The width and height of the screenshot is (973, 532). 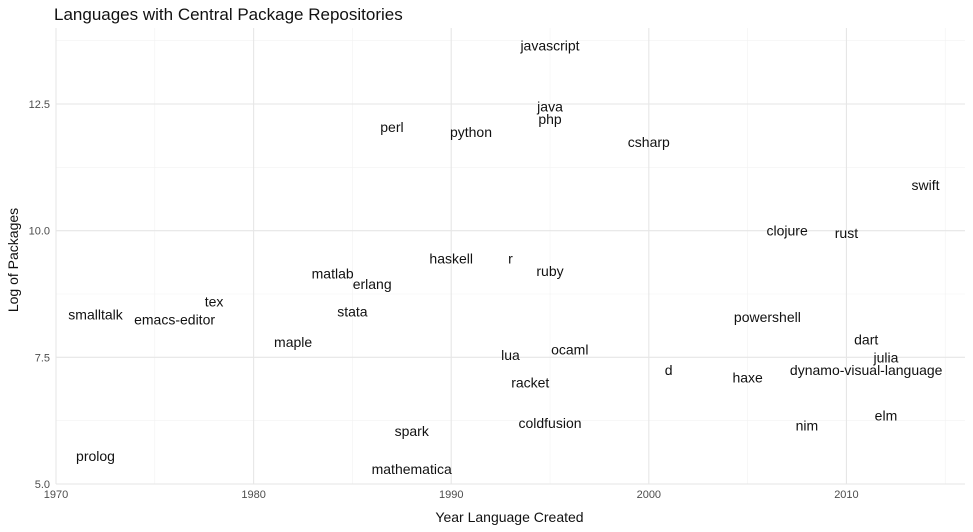 I want to click on y-axis-ticks: 5.0 7.5 10.0 12.5, so click(x=39, y=295).